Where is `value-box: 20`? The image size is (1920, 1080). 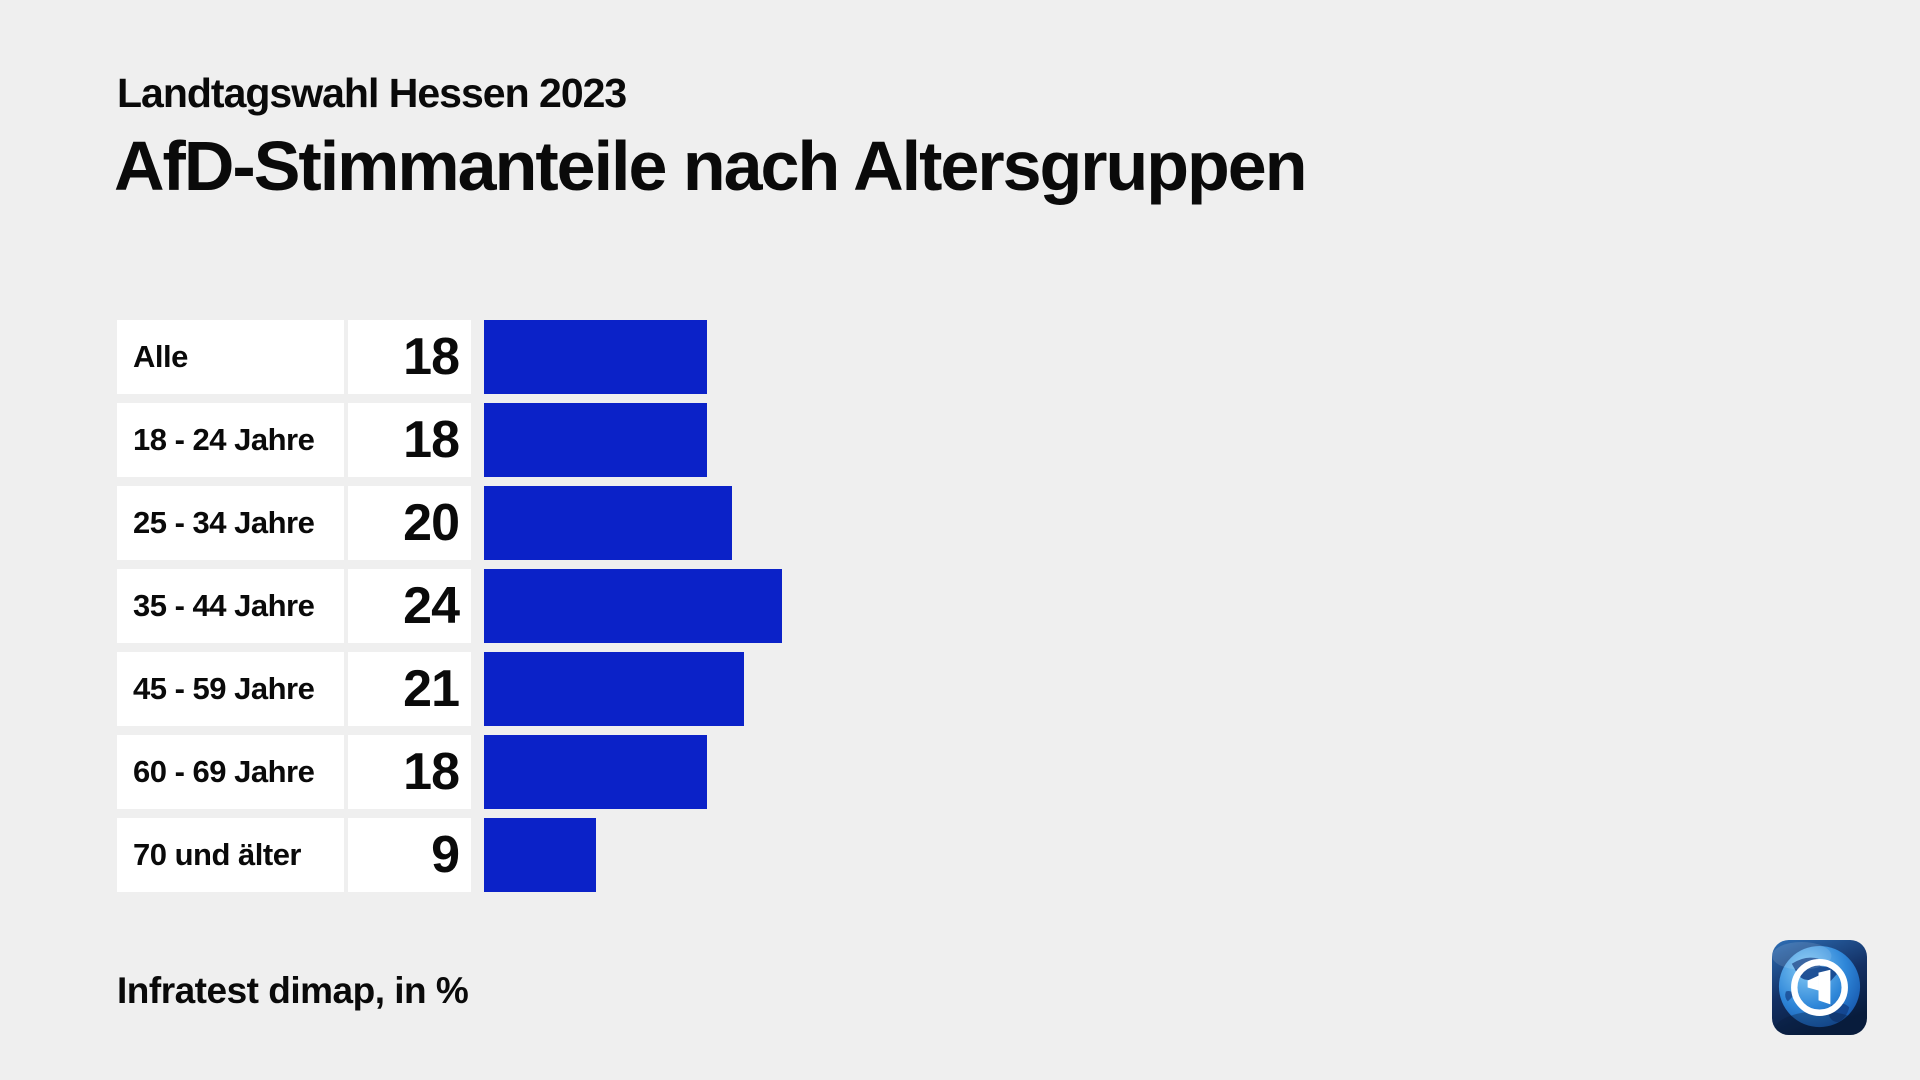
value-box: 20 is located at coordinates (409, 523).